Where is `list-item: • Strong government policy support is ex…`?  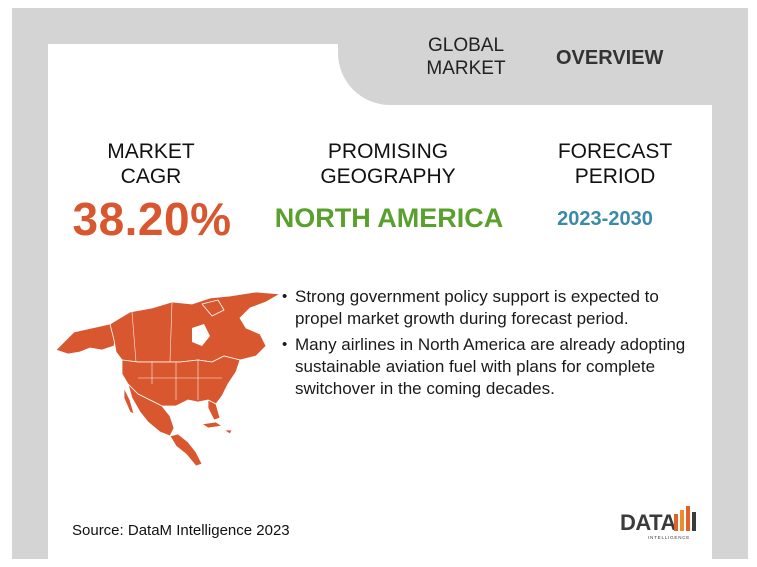 list-item: • Strong government policy support is ex… is located at coordinates (492, 308).